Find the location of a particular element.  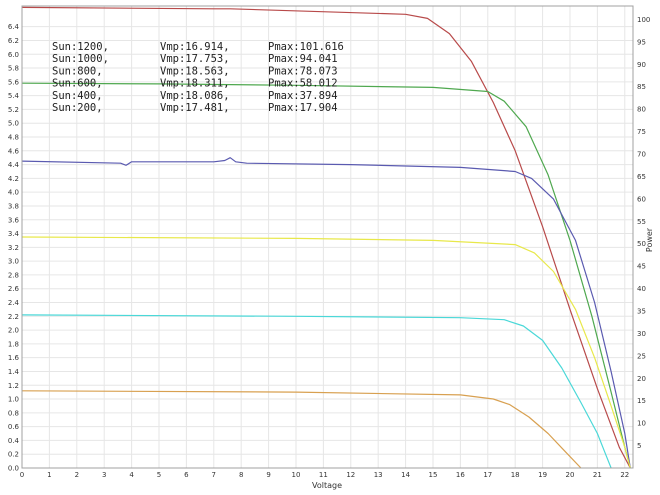

y-left-tick-label: 5.6 is located at coordinates (14, 82).